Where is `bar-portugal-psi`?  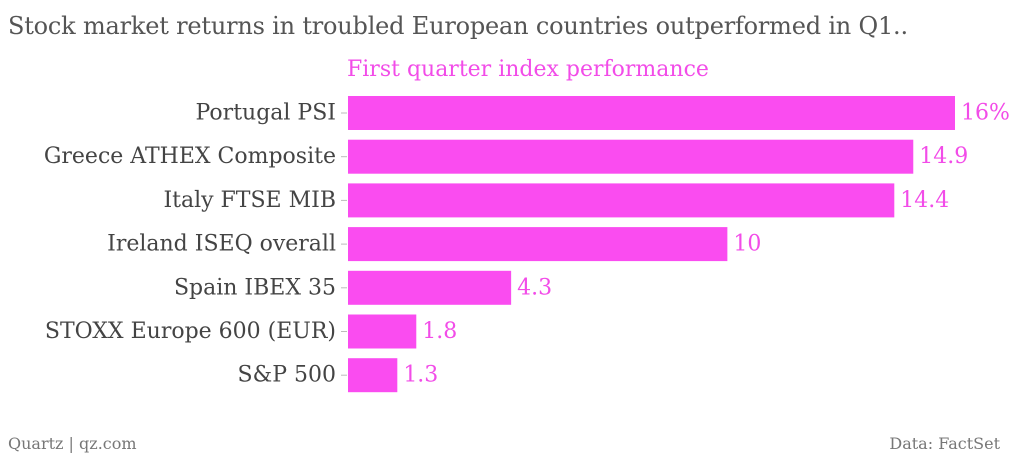 bar-portugal-psi is located at coordinates (651, 113).